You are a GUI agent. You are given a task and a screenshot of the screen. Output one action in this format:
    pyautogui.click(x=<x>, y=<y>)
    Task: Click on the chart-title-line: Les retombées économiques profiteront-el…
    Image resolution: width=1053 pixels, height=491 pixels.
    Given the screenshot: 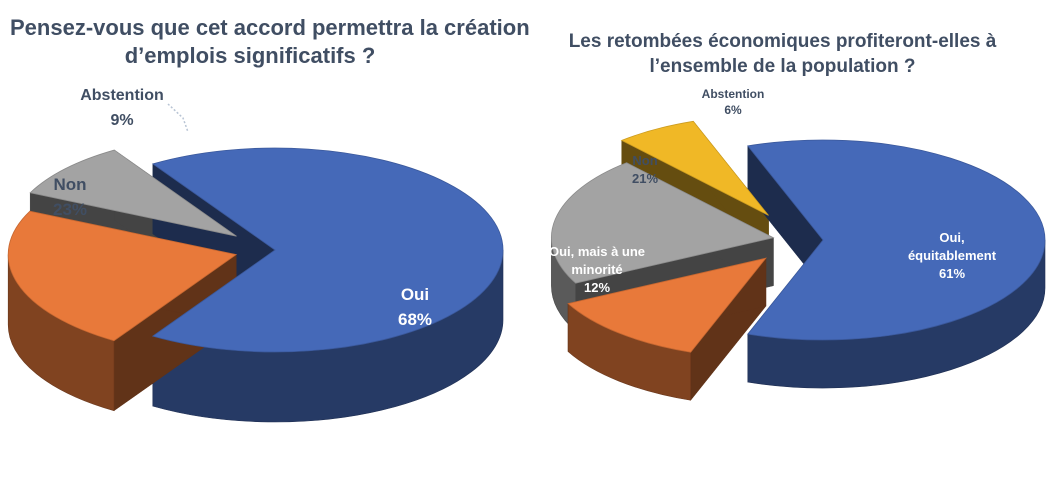 What is the action you would take?
    pyautogui.click(x=782, y=41)
    